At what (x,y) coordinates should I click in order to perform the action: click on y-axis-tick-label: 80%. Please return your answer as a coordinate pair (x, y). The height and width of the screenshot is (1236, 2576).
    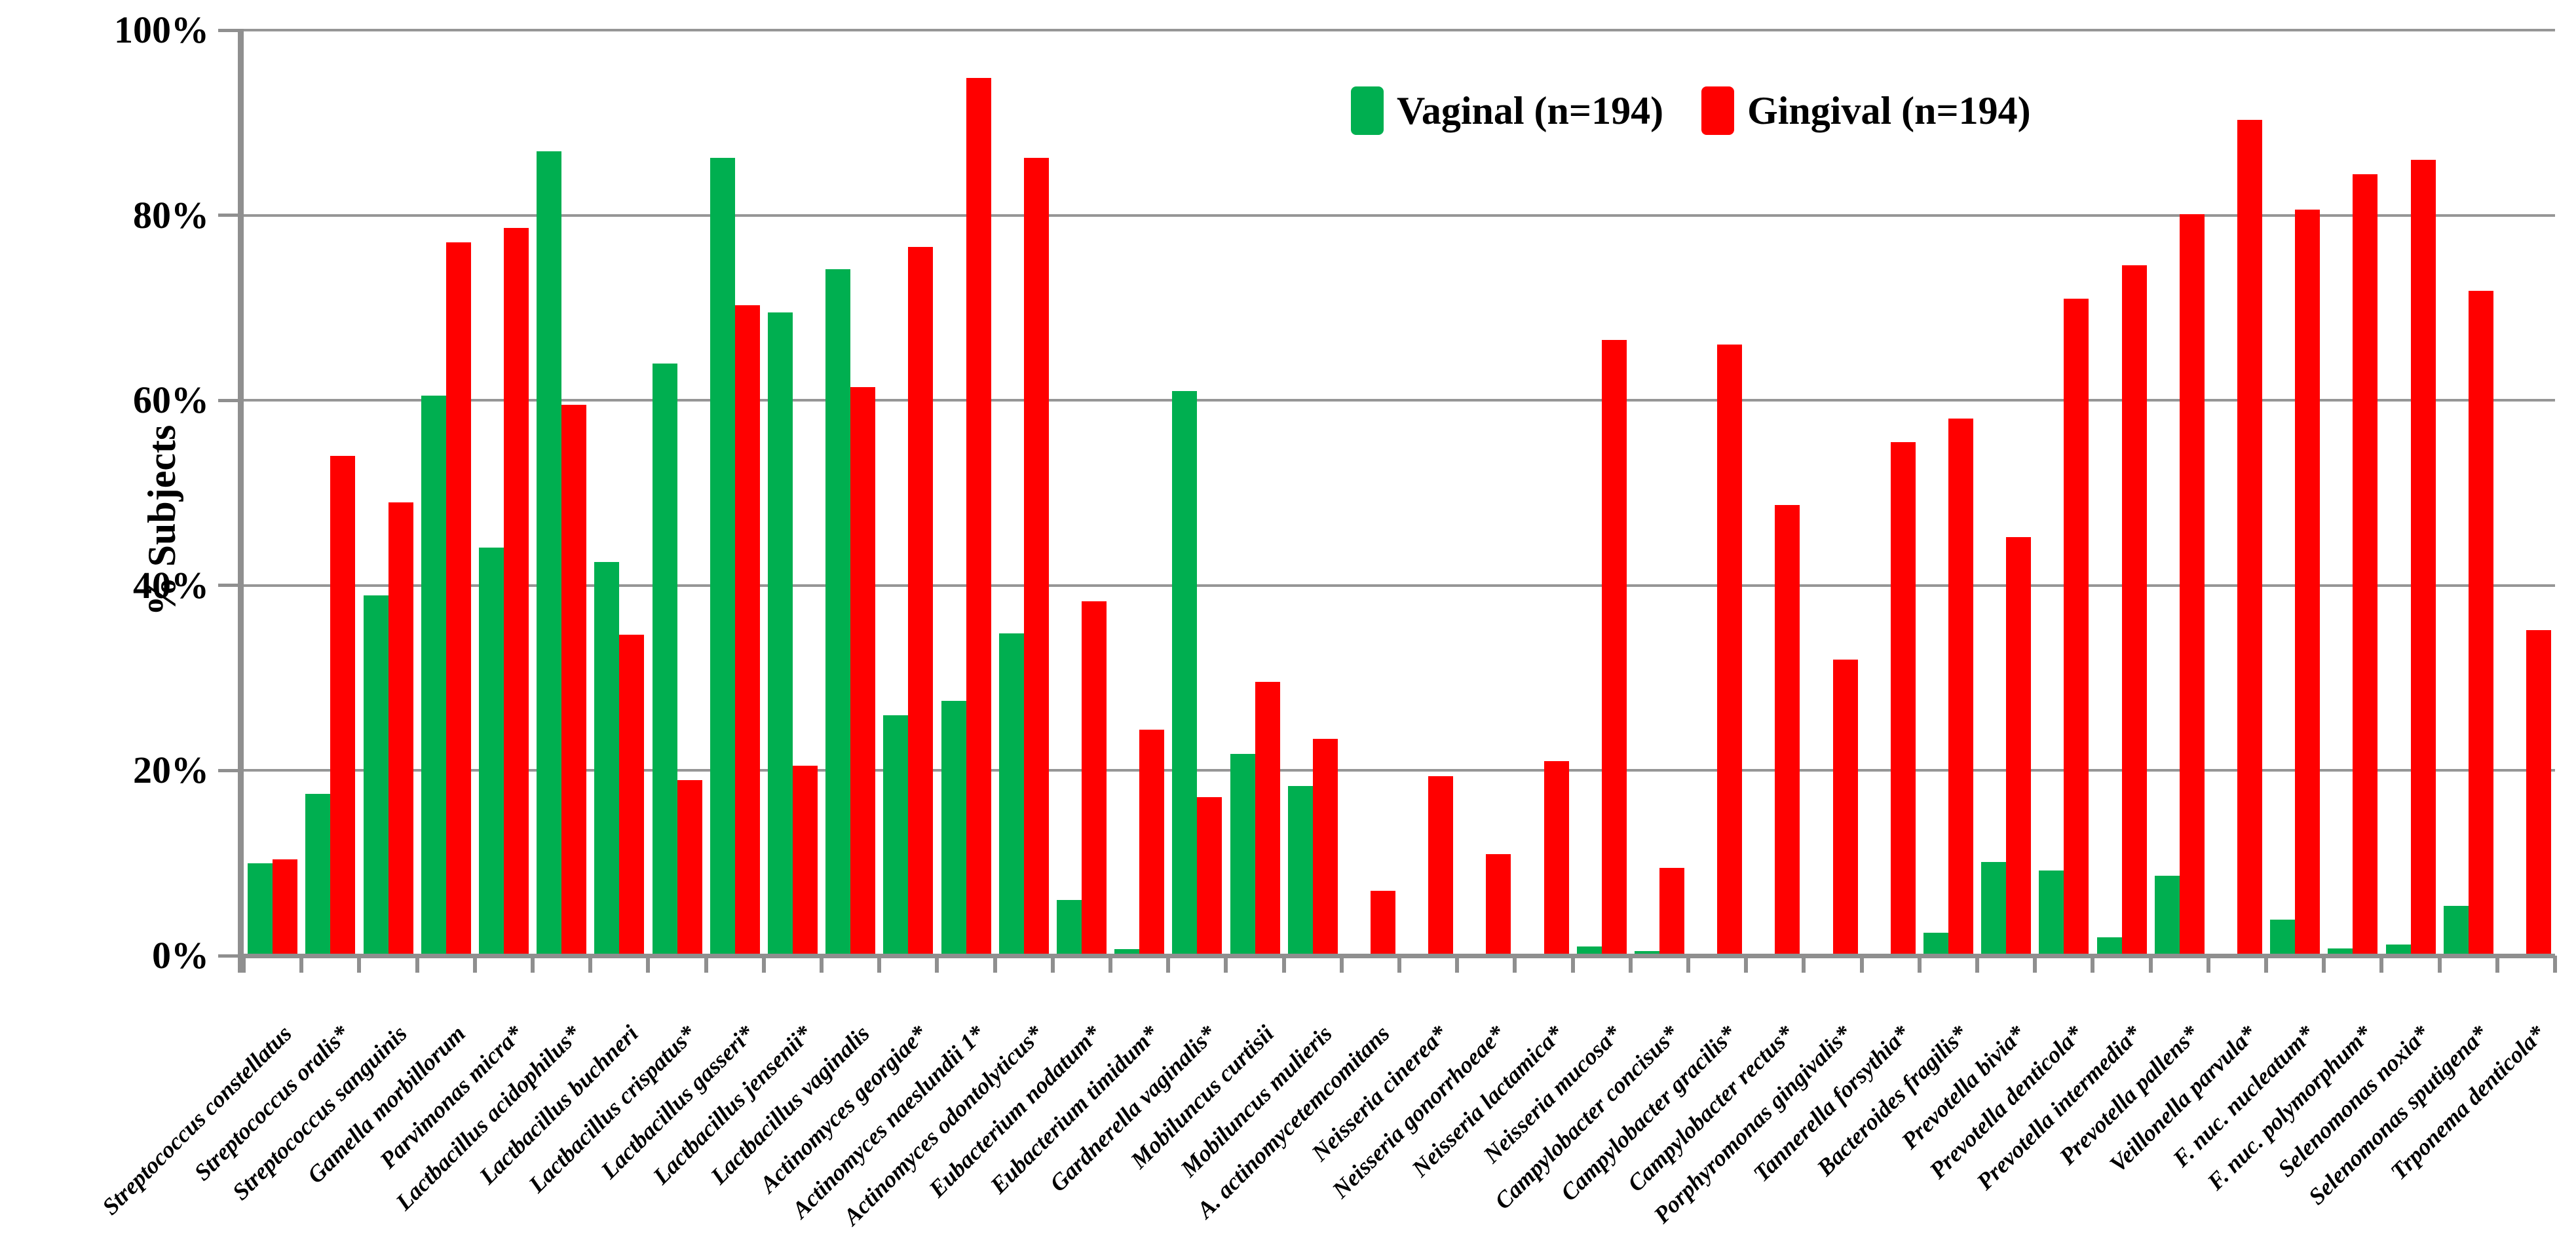
    Looking at the image, I should click on (171, 215).